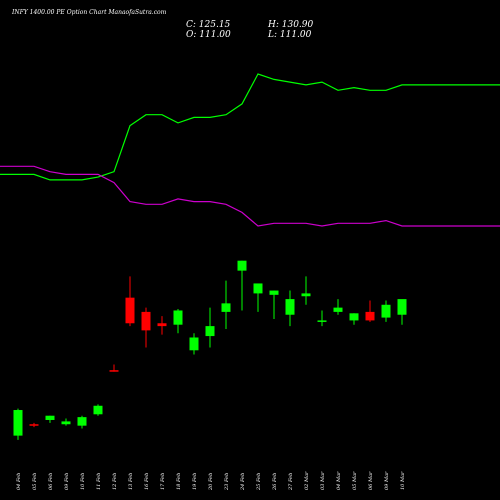 The height and width of the screenshot is (500, 500). What do you see at coordinates (67, 481) in the screenshot?
I see `x-tick-label: 09 Feb` at bounding box center [67, 481].